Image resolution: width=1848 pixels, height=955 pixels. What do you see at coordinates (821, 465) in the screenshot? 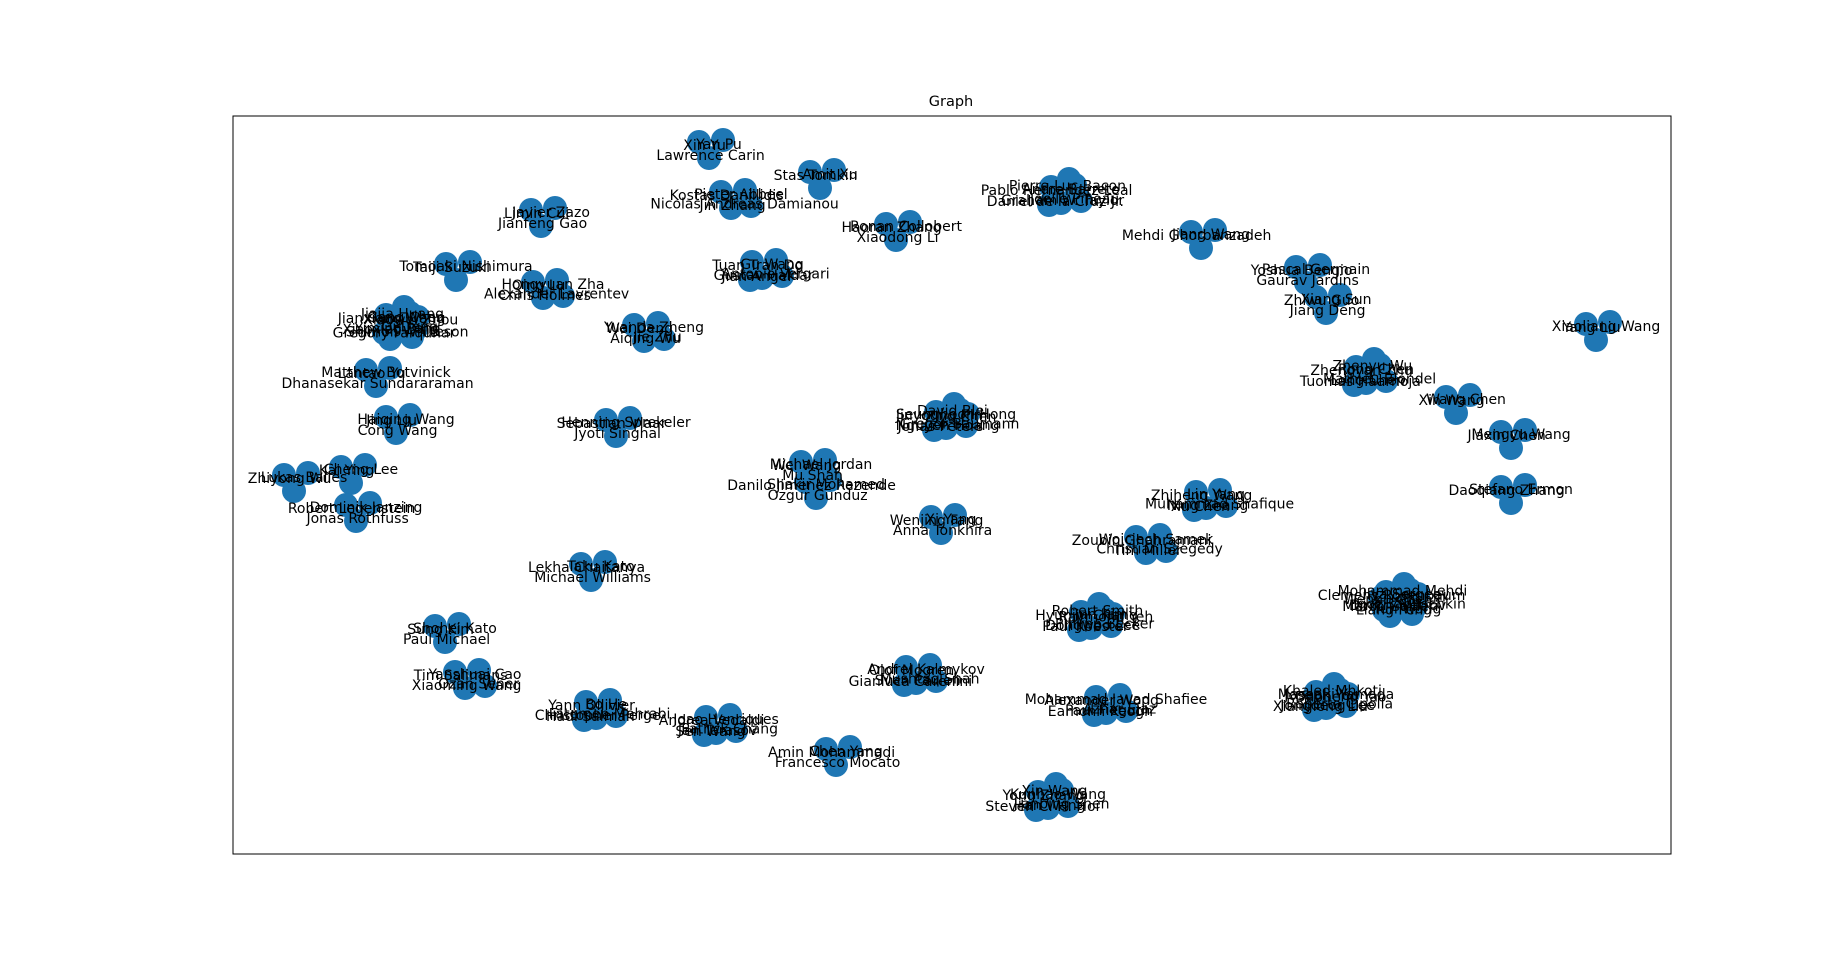
I see `node-label: Michael Jordan` at bounding box center [821, 465].